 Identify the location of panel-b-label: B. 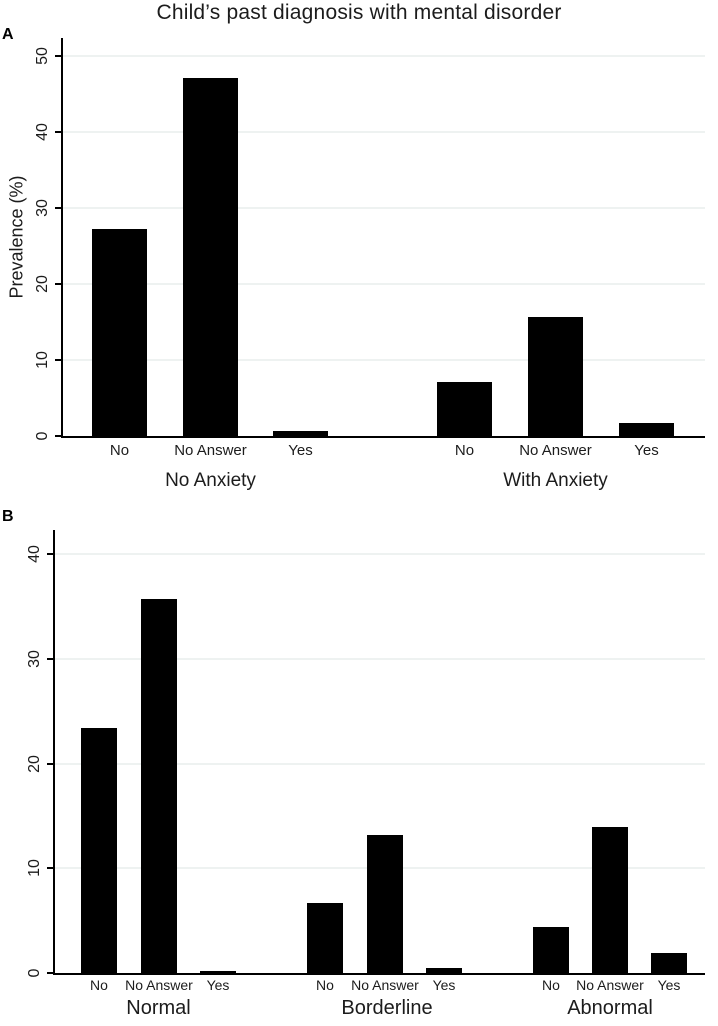
(8, 516).